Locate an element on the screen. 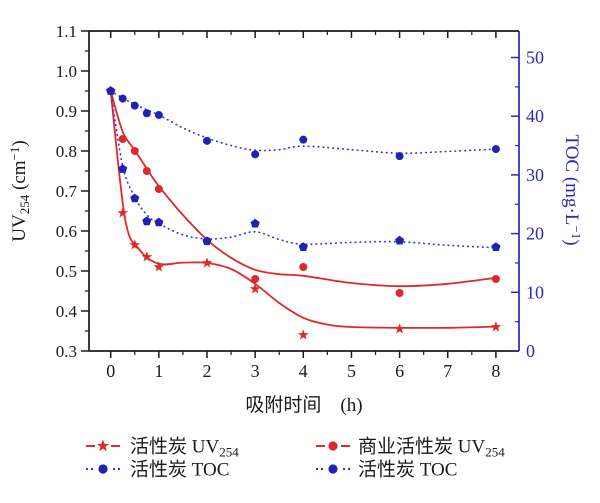  x-tick-label: 0 is located at coordinates (110, 371).